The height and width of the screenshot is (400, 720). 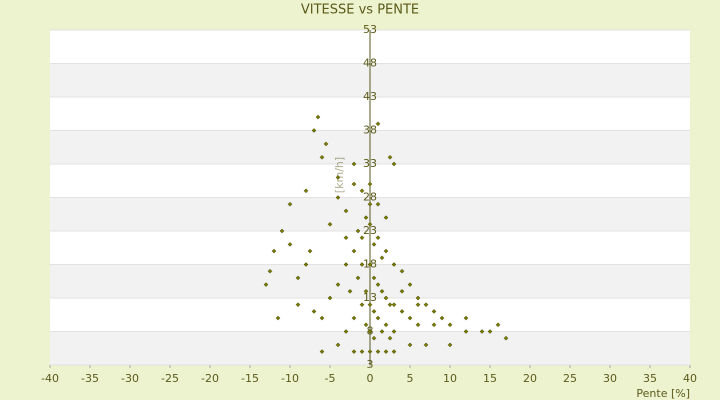 What do you see at coordinates (490, 378) in the screenshot?
I see `x-tick-label: 15` at bounding box center [490, 378].